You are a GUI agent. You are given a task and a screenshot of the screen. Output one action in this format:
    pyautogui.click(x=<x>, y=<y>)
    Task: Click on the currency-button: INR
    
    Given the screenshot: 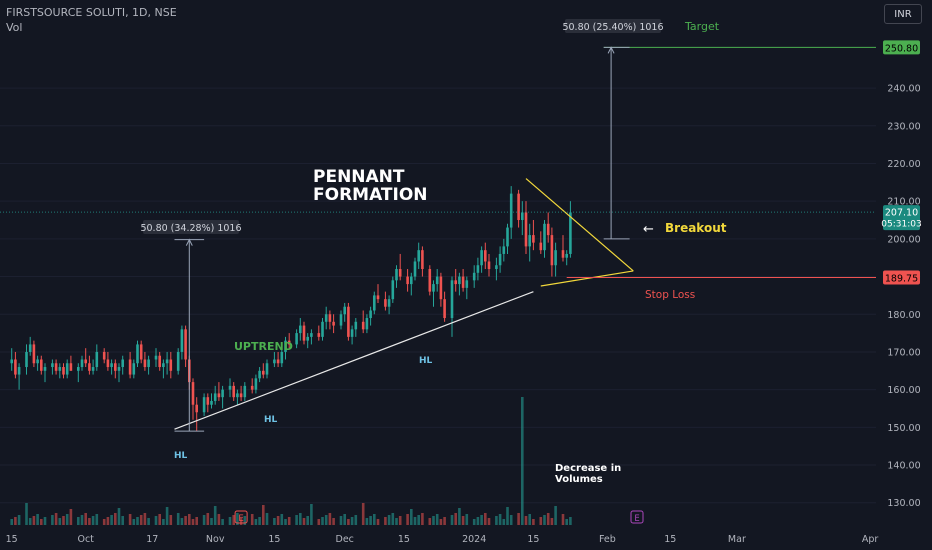 What is the action you would take?
    pyautogui.click(x=903, y=14)
    